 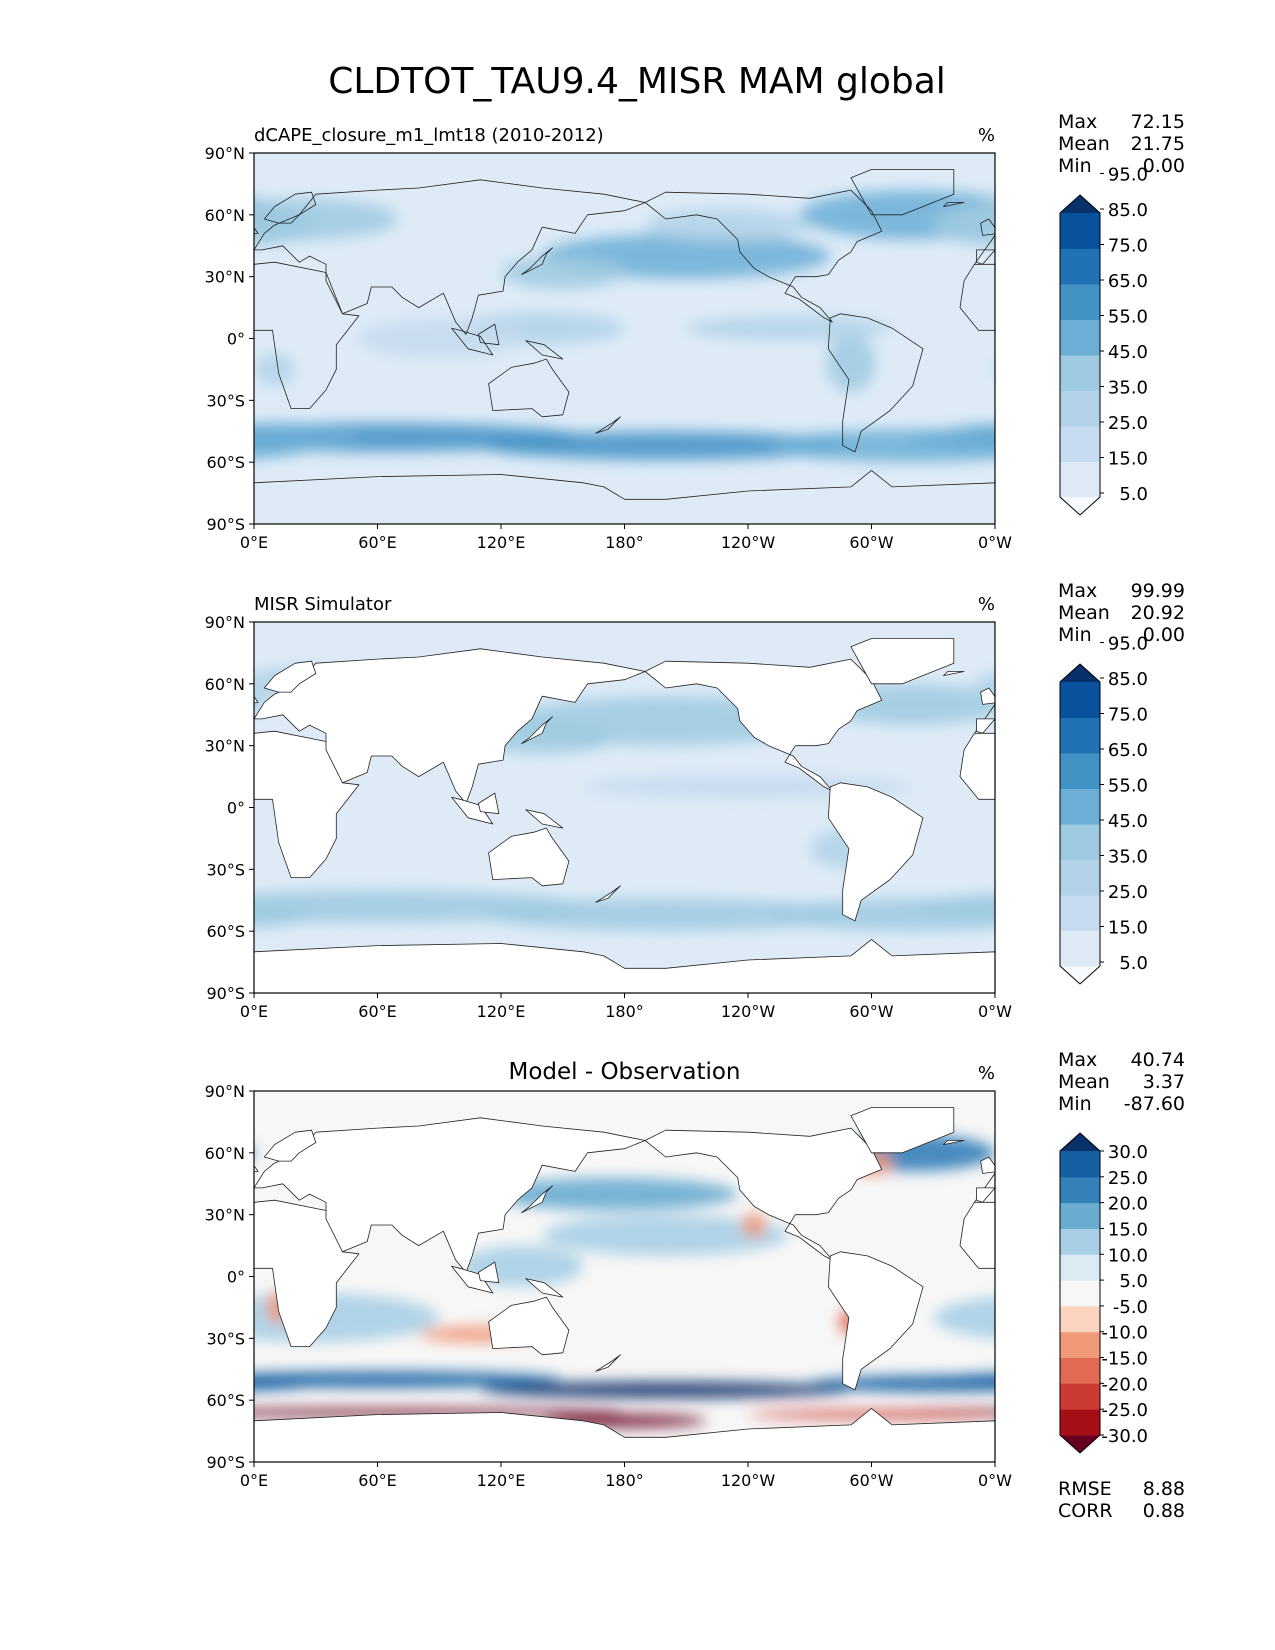 What do you see at coordinates (1128, 175) in the screenshot?
I see `colorbar-tick-label: 95.0` at bounding box center [1128, 175].